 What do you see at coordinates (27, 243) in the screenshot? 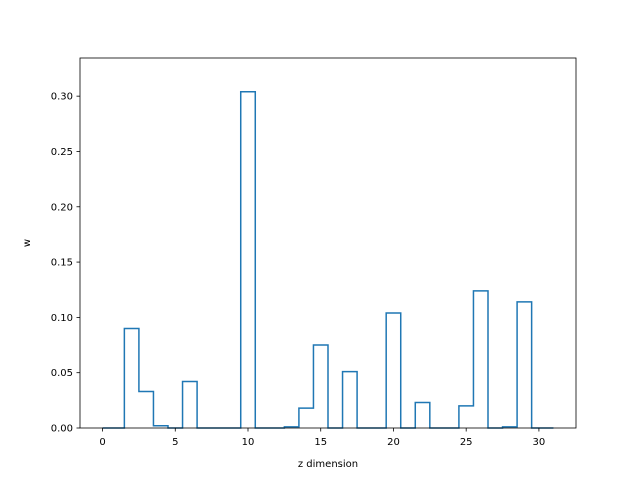
I see `y-axis-label: w` at bounding box center [27, 243].